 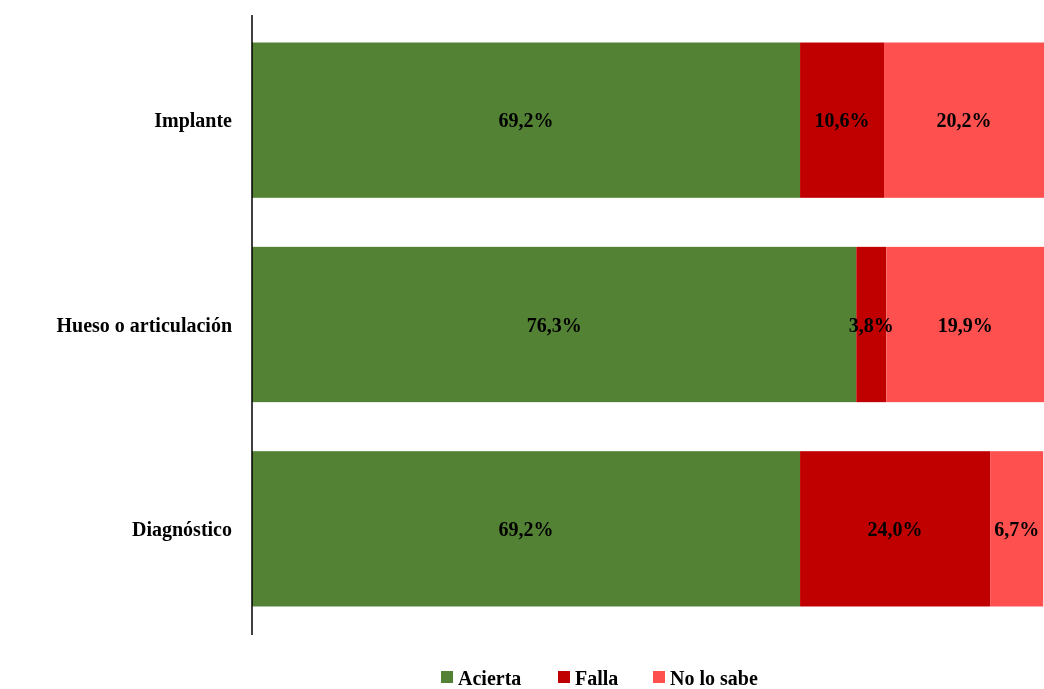 I want to click on data-label: 6,7%, so click(x=1017, y=528).